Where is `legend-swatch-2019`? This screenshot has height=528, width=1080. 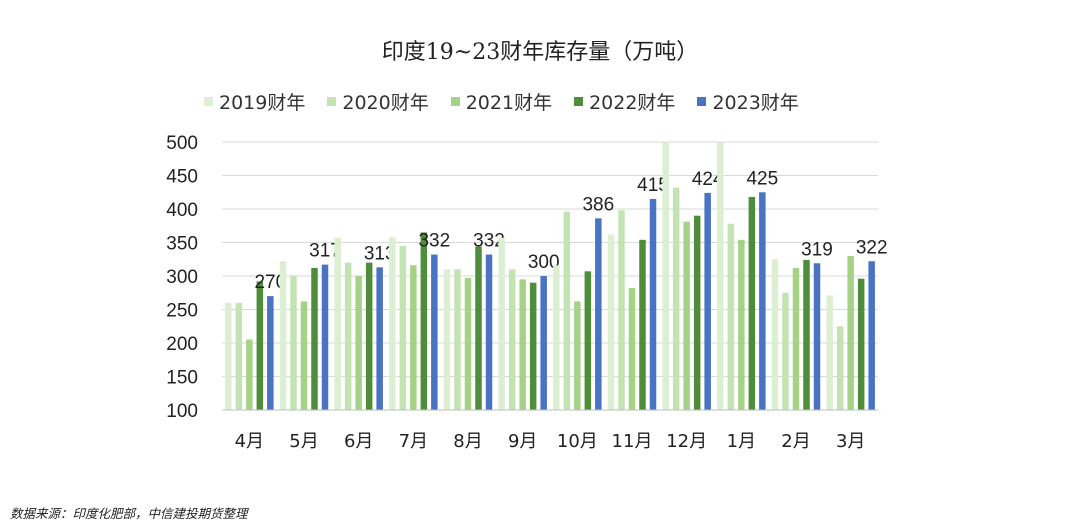
legend-swatch-2019 is located at coordinates (208, 101).